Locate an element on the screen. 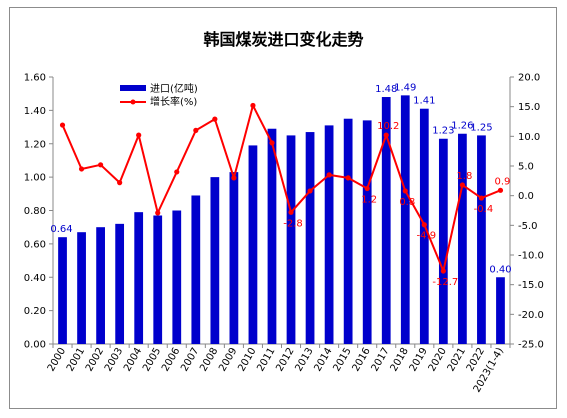 The image size is (567, 418). line-data-label: 1.2 is located at coordinates (369, 200).